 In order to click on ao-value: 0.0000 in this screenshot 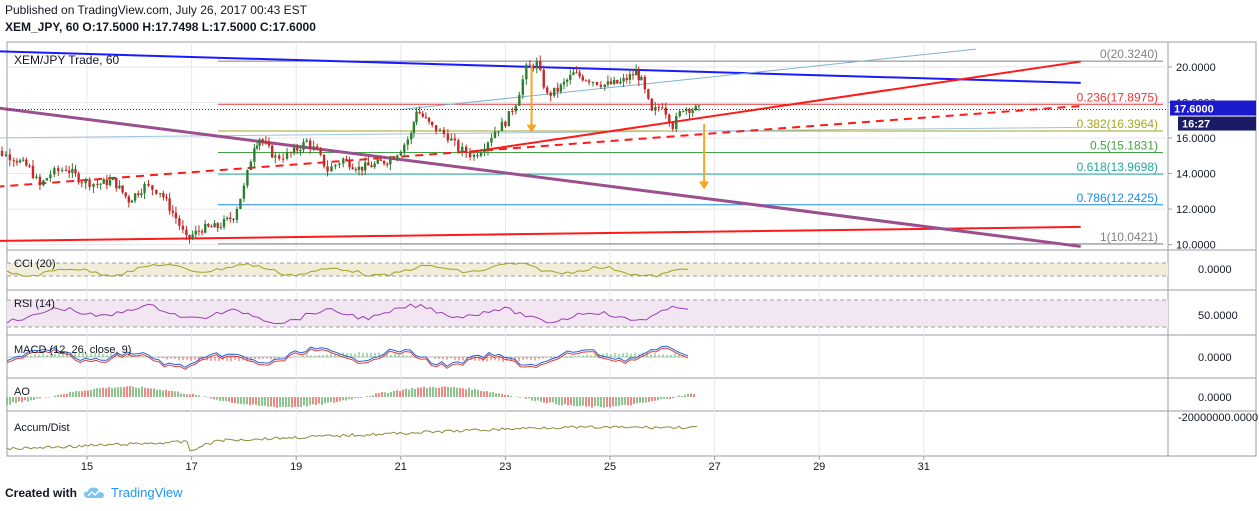, I will do `click(1215, 398)`.